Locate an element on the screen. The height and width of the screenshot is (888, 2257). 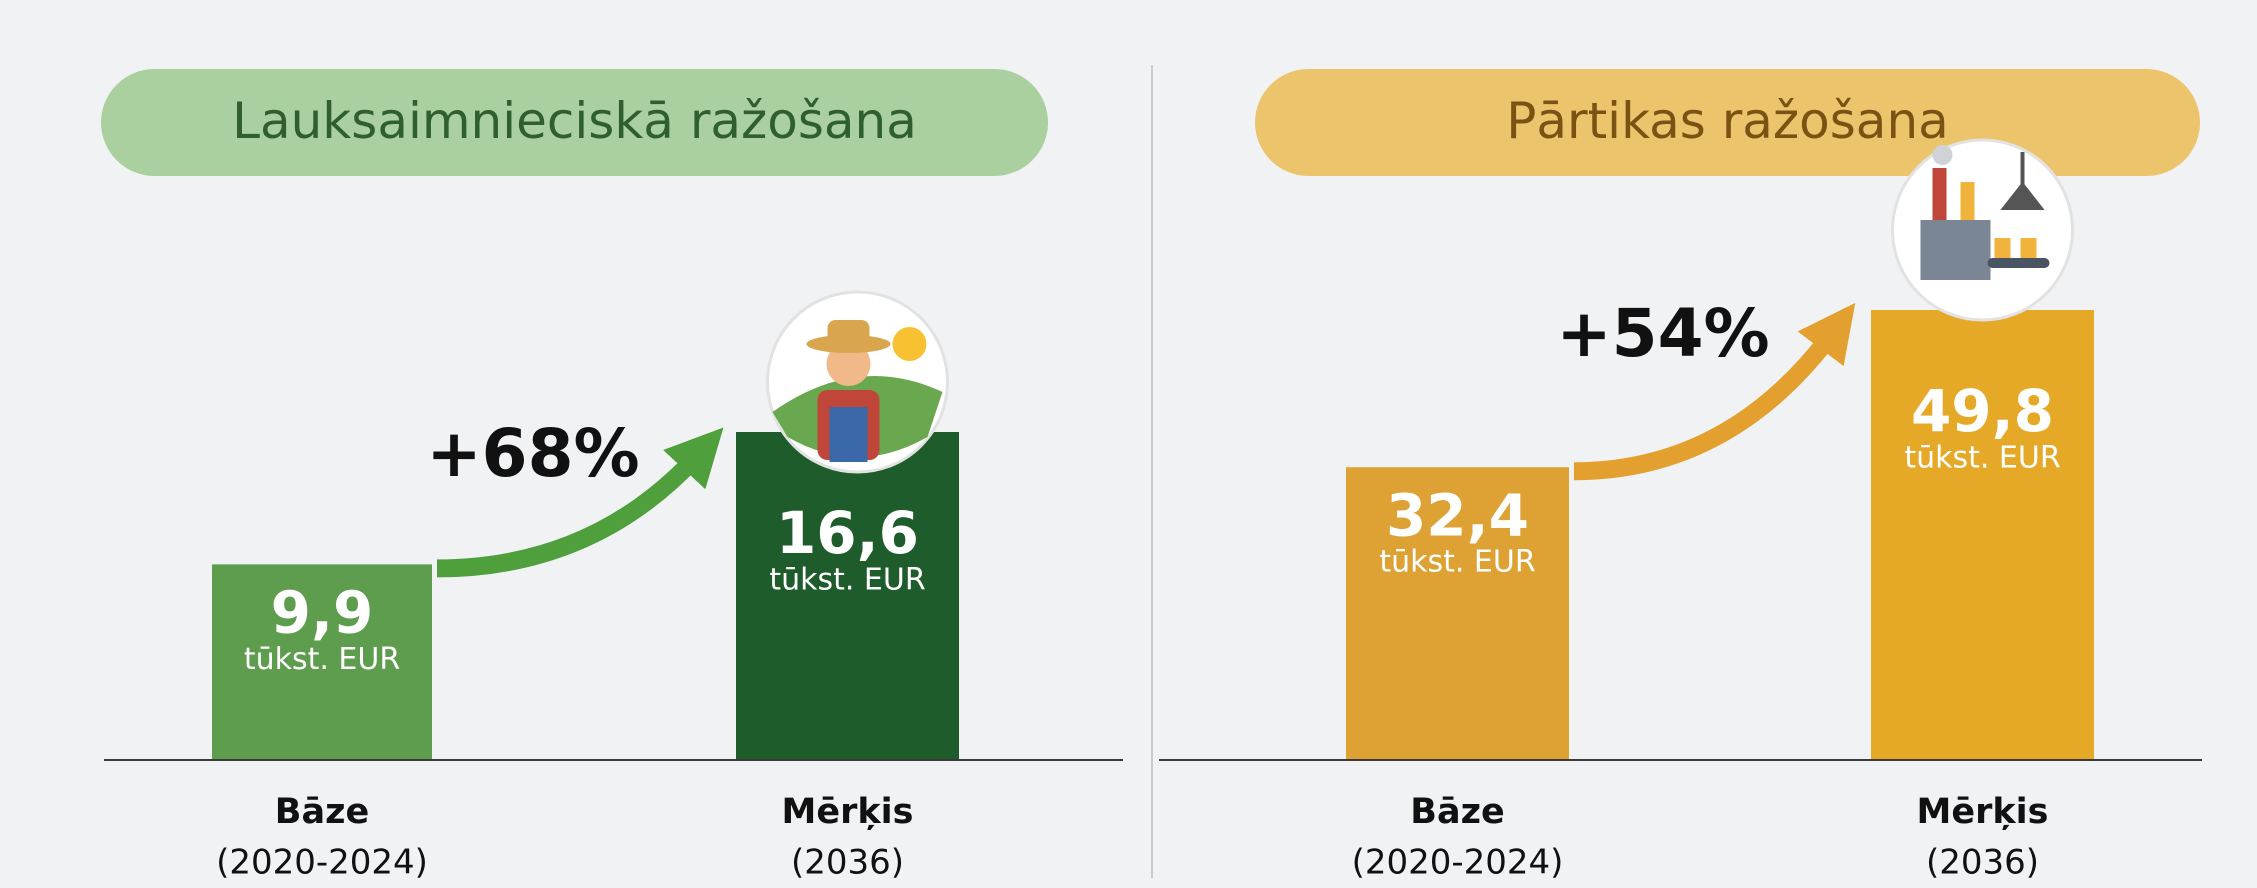
value-label: 9,9 is located at coordinates (322, 612).